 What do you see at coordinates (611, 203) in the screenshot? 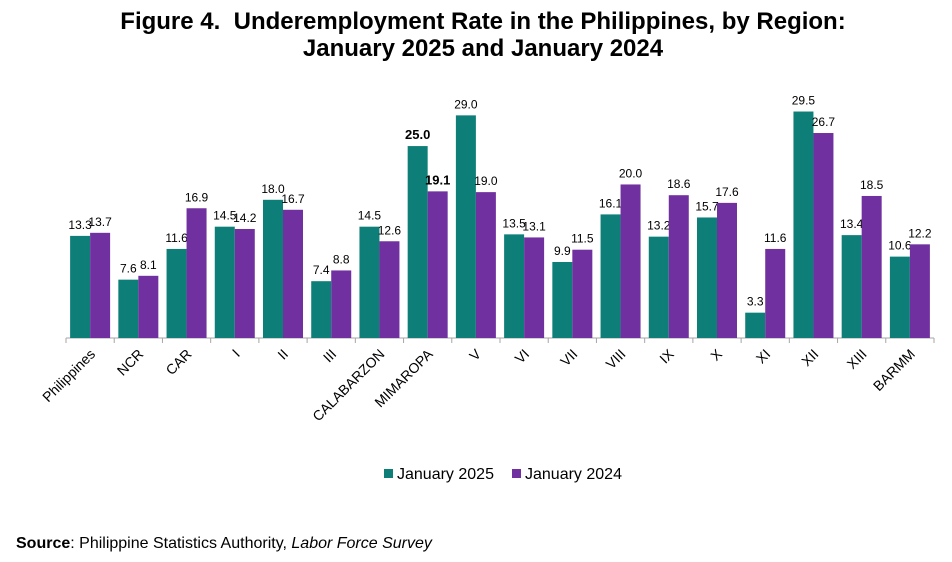
I see `data-label: 16.1` at bounding box center [611, 203].